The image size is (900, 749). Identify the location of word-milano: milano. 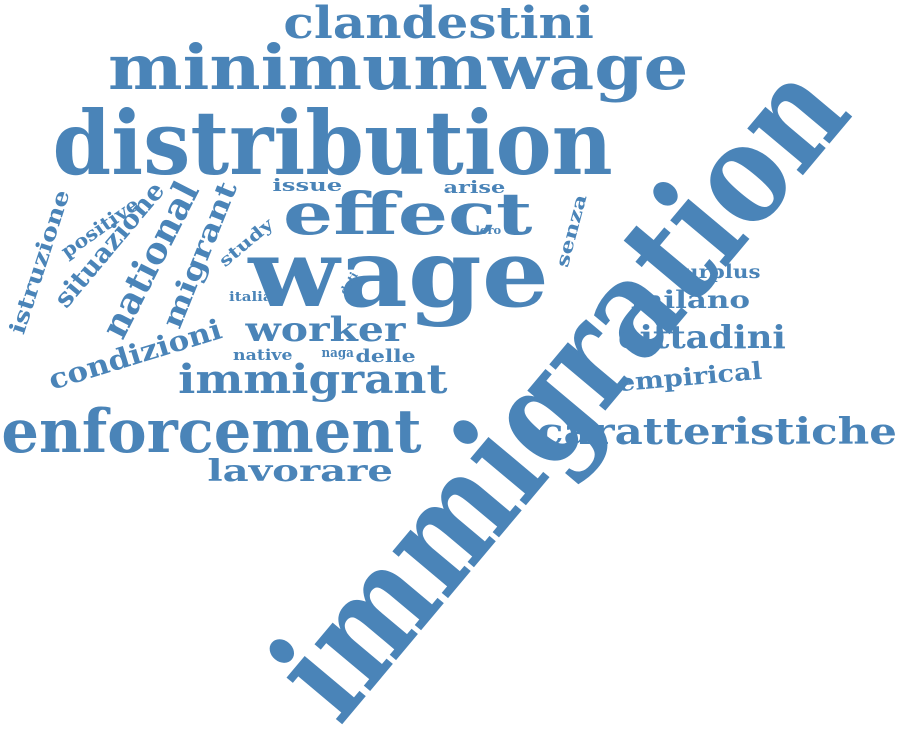
(690, 299).